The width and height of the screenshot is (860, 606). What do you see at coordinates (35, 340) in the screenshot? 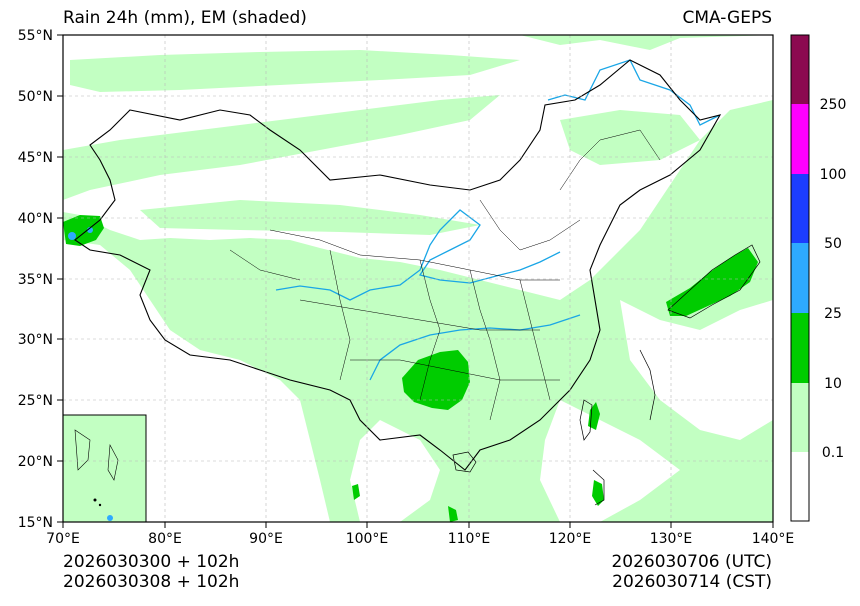
I see `lat-tick-label: 30°N` at bounding box center [35, 340].